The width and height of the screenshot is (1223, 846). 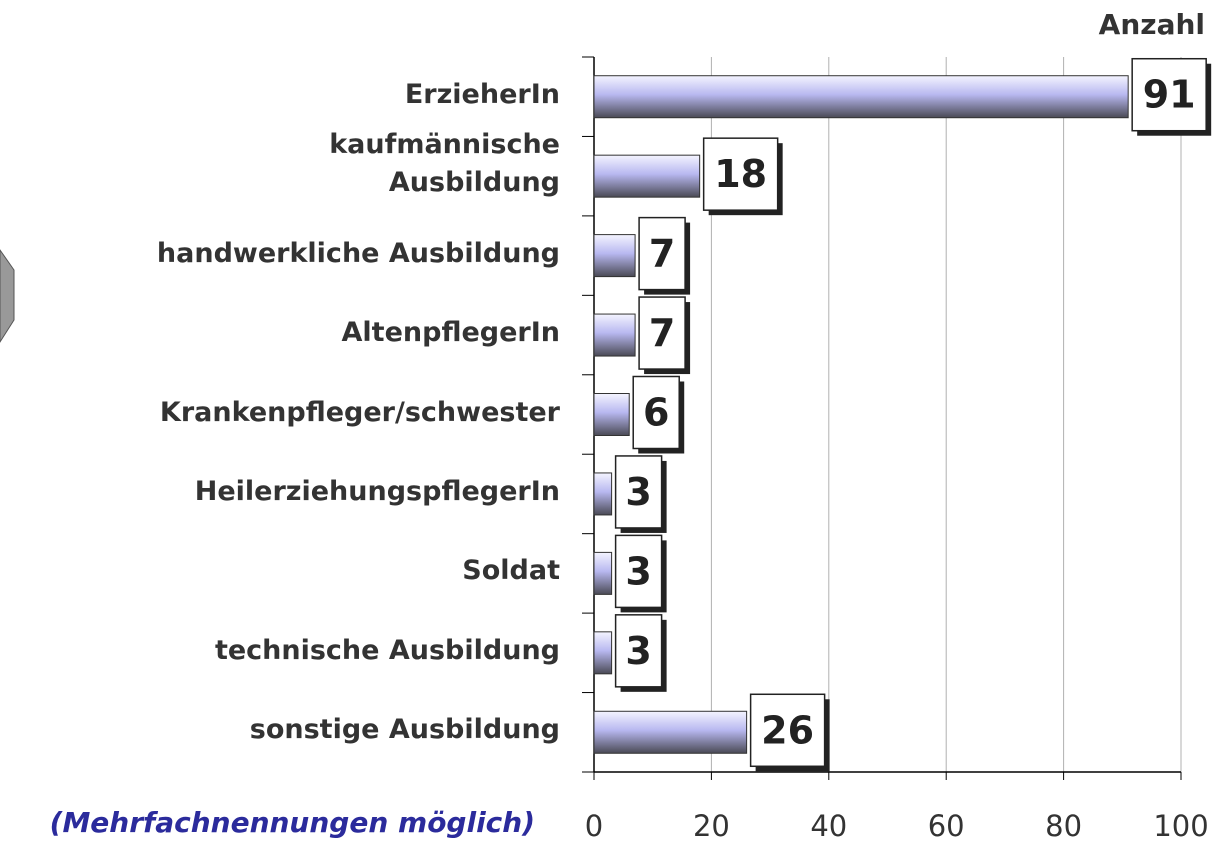 I want to click on x-tick-label: 60, so click(x=946, y=826).